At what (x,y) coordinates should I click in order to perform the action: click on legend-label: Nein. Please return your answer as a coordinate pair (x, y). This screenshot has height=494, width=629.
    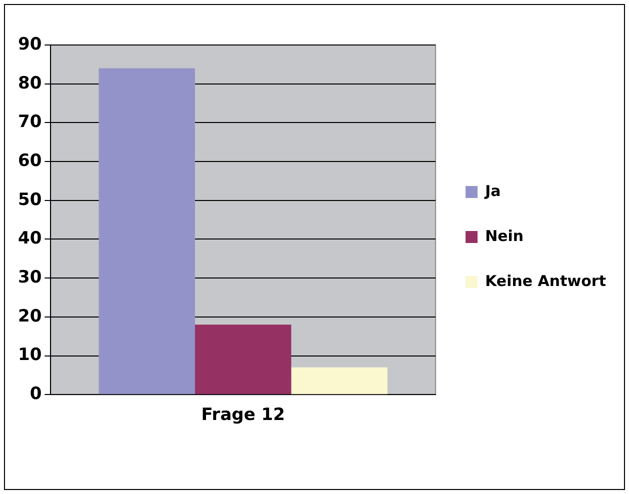
    Looking at the image, I should click on (504, 235).